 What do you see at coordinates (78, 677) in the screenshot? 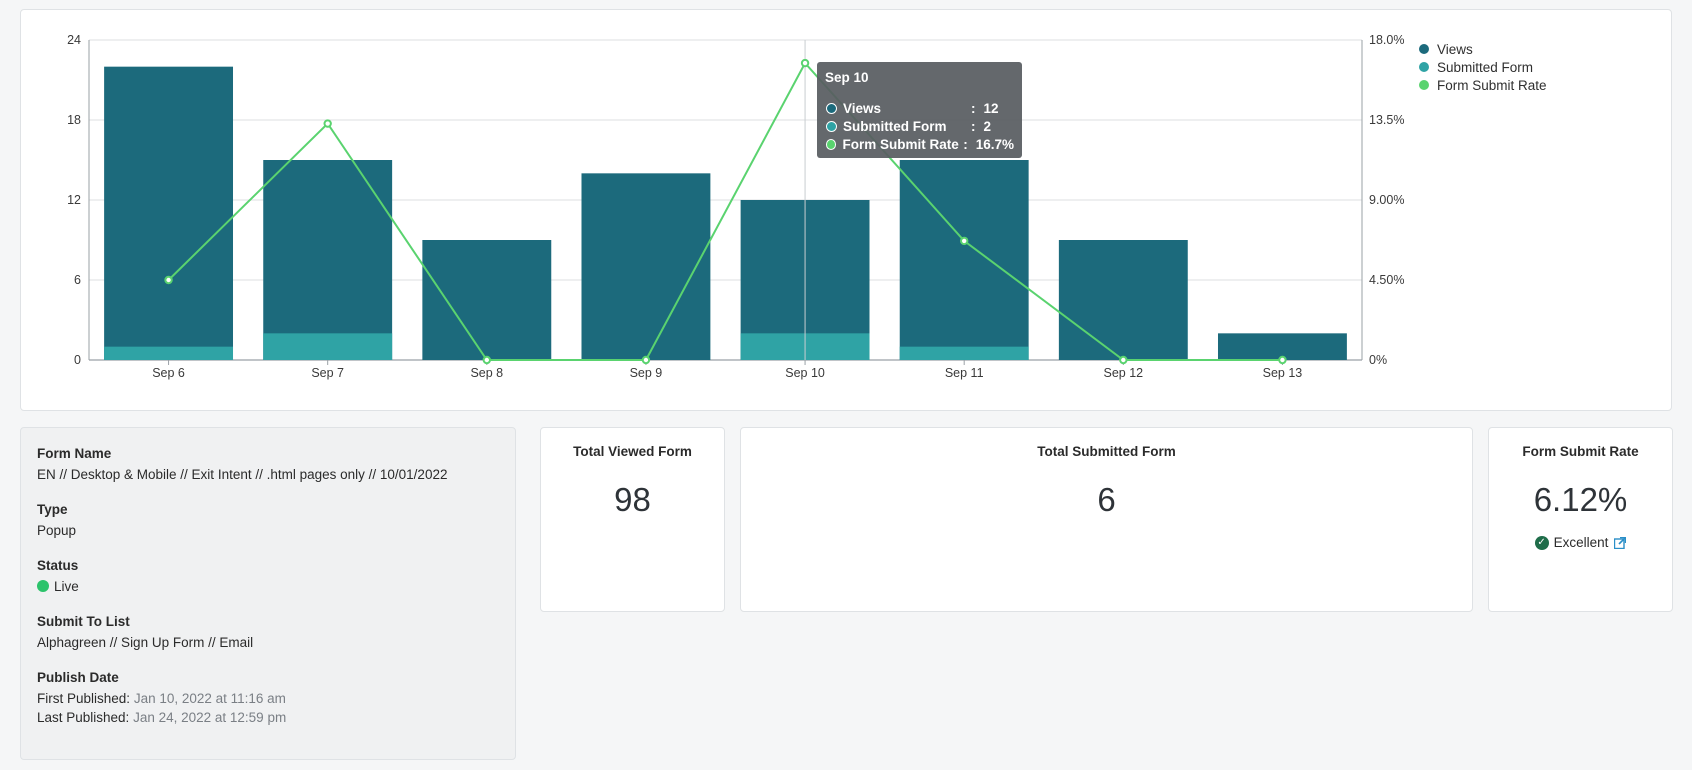
I see `publish-date-label: Publish Date` at bounding box center [78, 677].